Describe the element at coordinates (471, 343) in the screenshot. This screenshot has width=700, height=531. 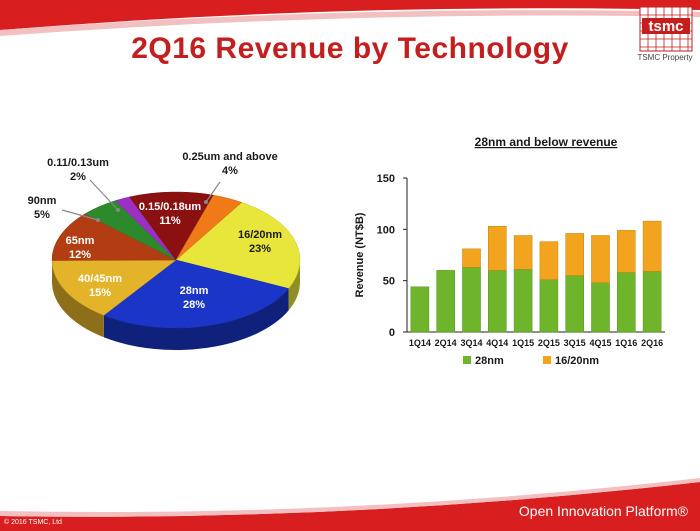
I see `x-tick-label: 3Q14` at that location.